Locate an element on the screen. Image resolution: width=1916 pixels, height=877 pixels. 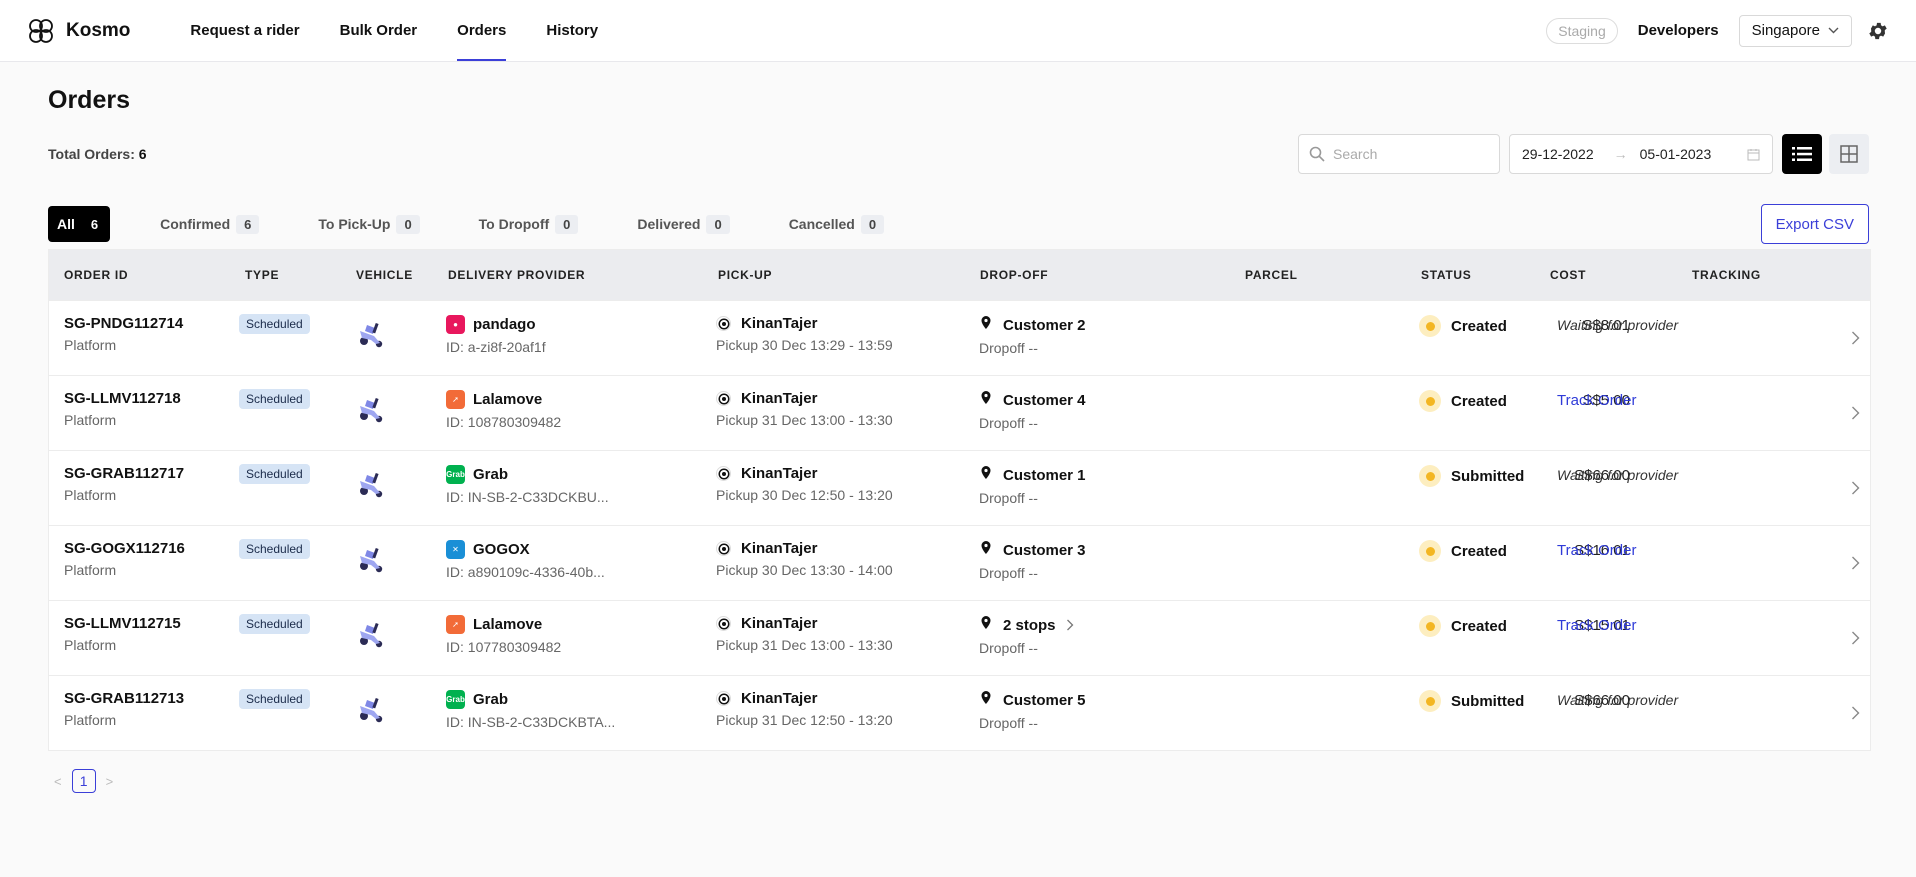
date-from: 29-12-2022 is located at coordinates (1558, 154).